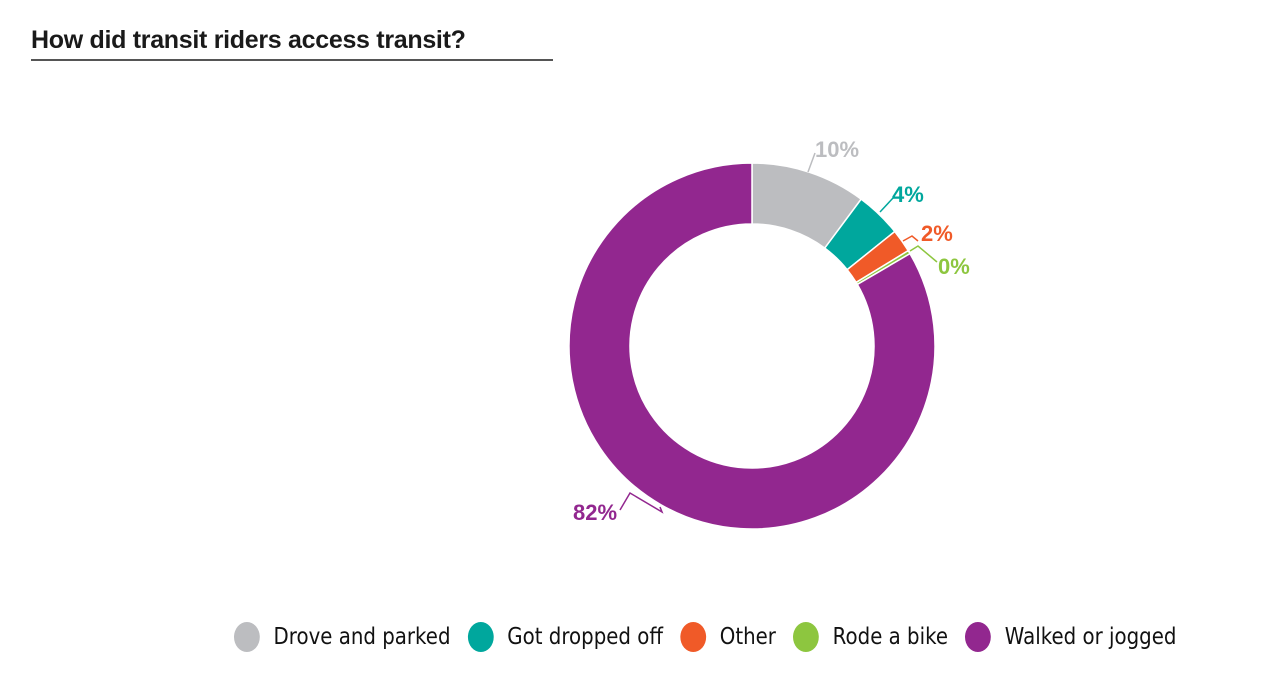 This screenshot has height=678, width=1280. What do you see at coordinates (954, 266) in the screenshot?
I see `label-bike: 0%` at bounding box center [954, 266].